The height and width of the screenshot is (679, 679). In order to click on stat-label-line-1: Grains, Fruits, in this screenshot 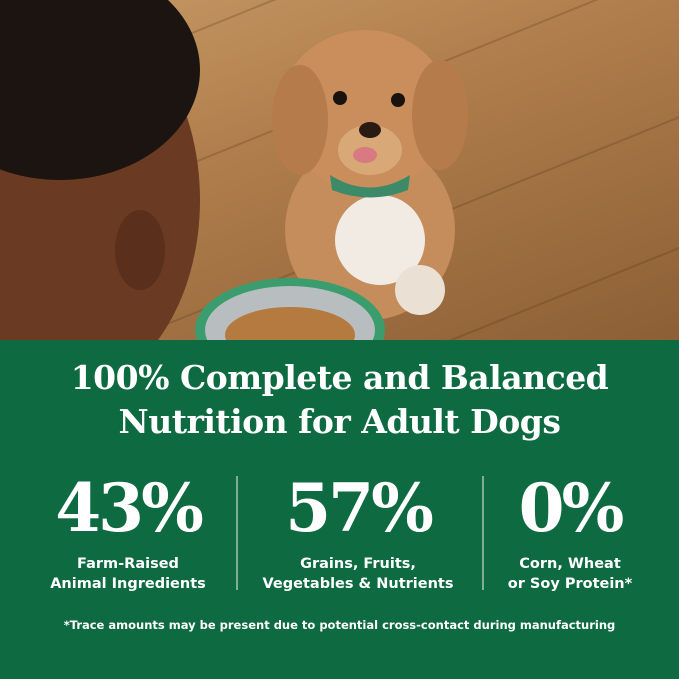, I will do `click(358, 564)`.